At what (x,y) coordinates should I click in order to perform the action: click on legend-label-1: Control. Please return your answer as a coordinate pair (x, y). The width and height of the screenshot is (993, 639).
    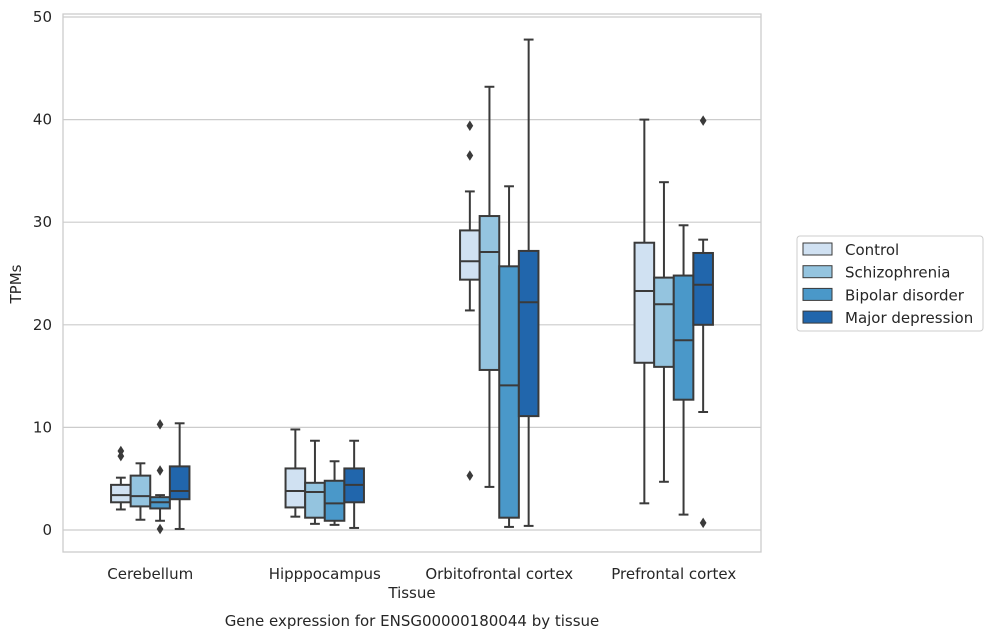
    Looking at the image, I should click on (872, 250).